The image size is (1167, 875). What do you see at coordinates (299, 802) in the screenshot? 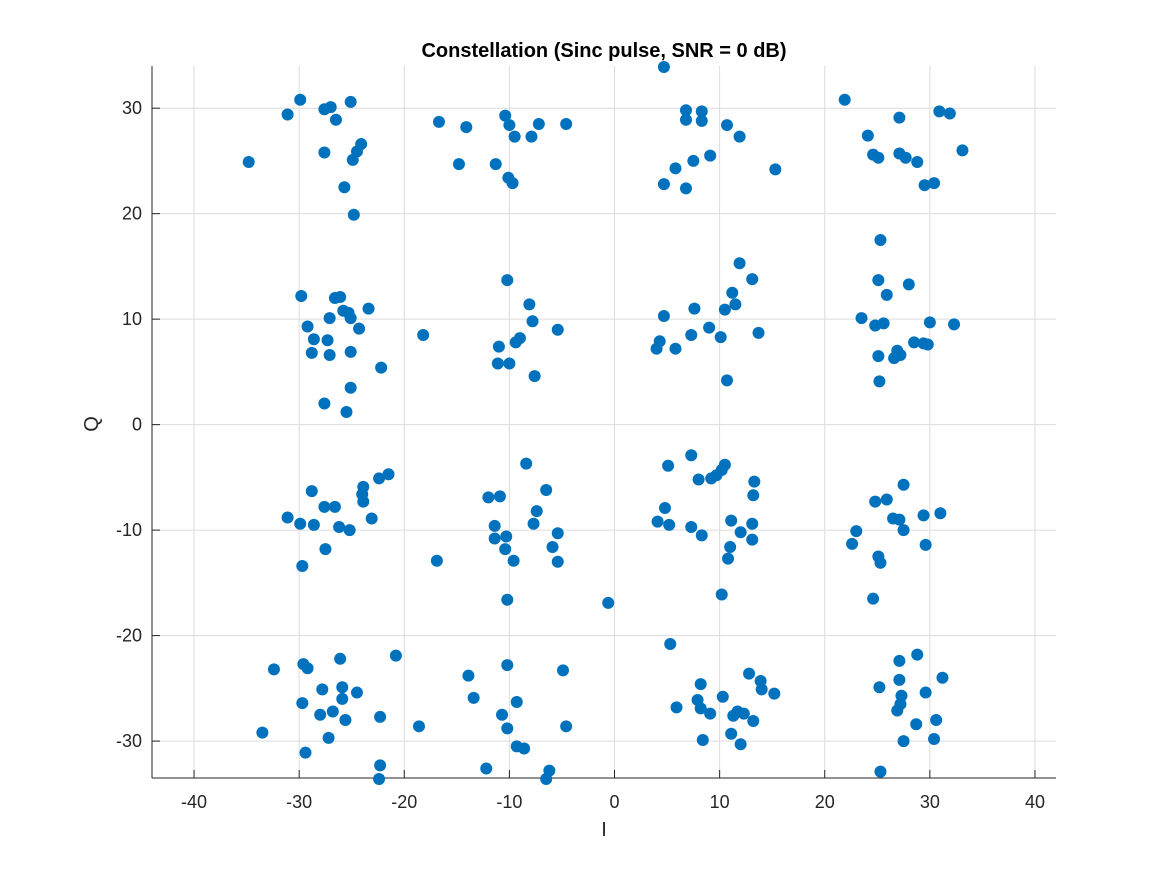
I see `x-tick-label: -30` at bounding box center [299, 802].